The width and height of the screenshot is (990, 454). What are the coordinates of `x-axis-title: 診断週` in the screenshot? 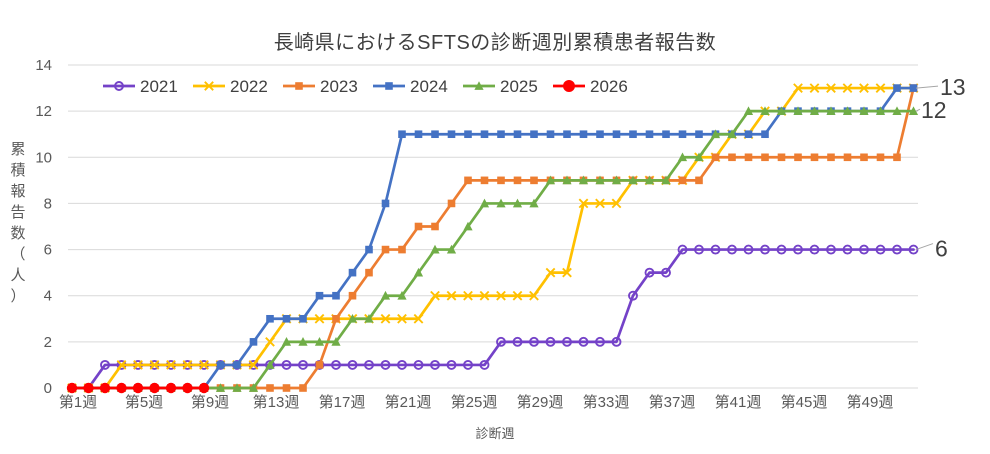 It's located at (495, 433).